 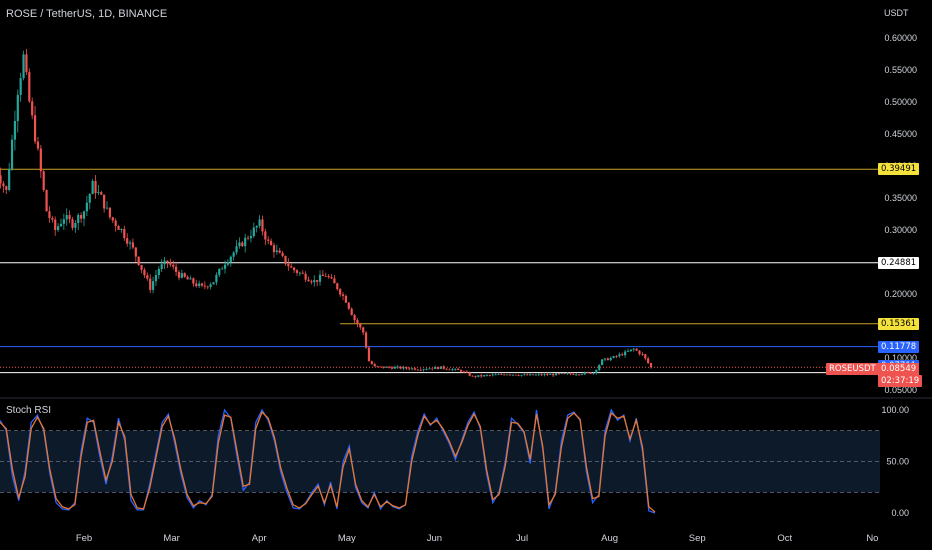 I want to click on stoch-line, so click(x=328, y=461).